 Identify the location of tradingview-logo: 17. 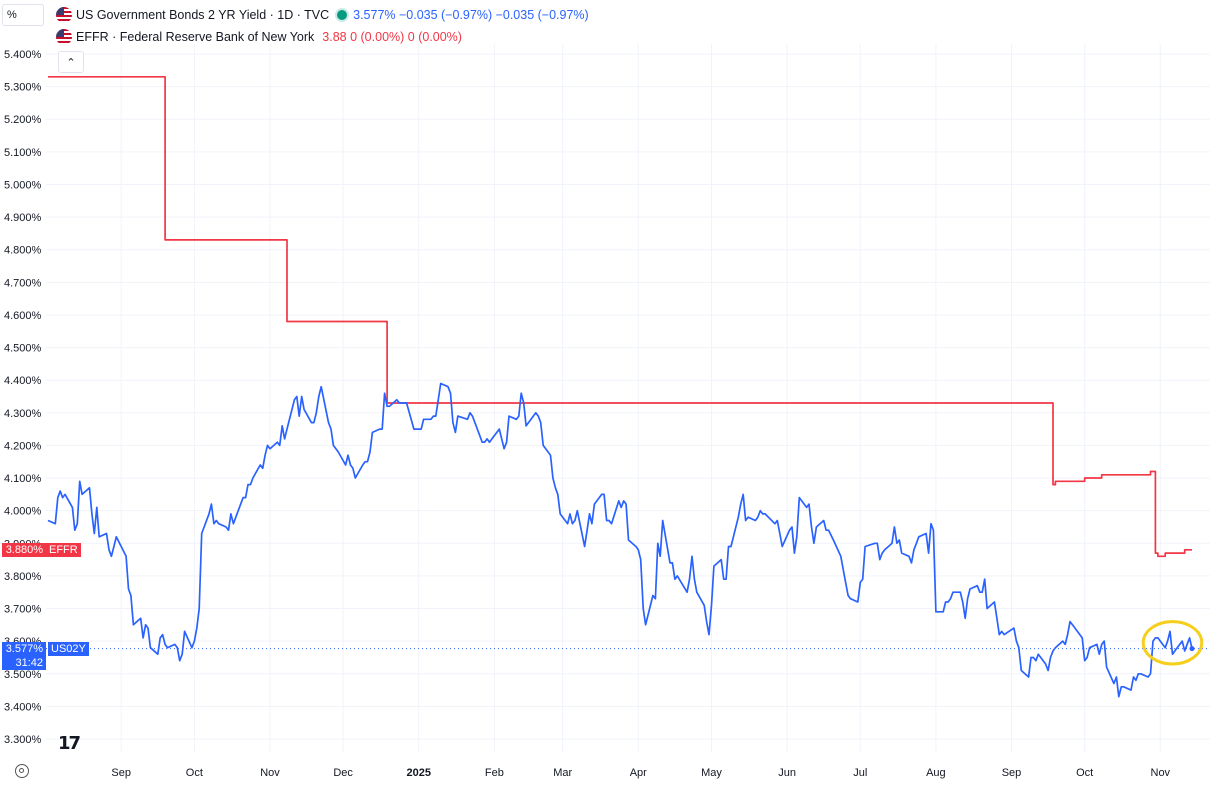
(69, 743).